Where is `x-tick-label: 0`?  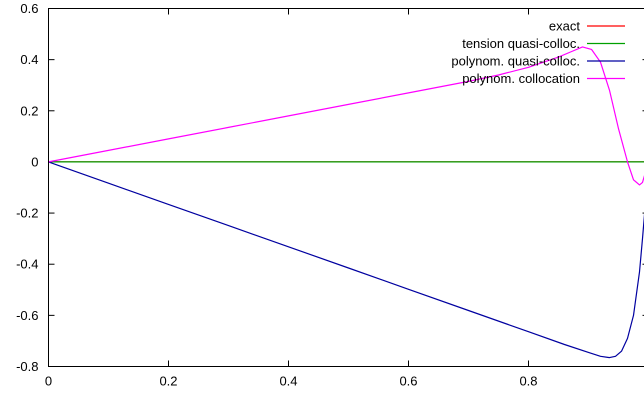
x-tick-label: 0 is located at coordinates (48, 381).